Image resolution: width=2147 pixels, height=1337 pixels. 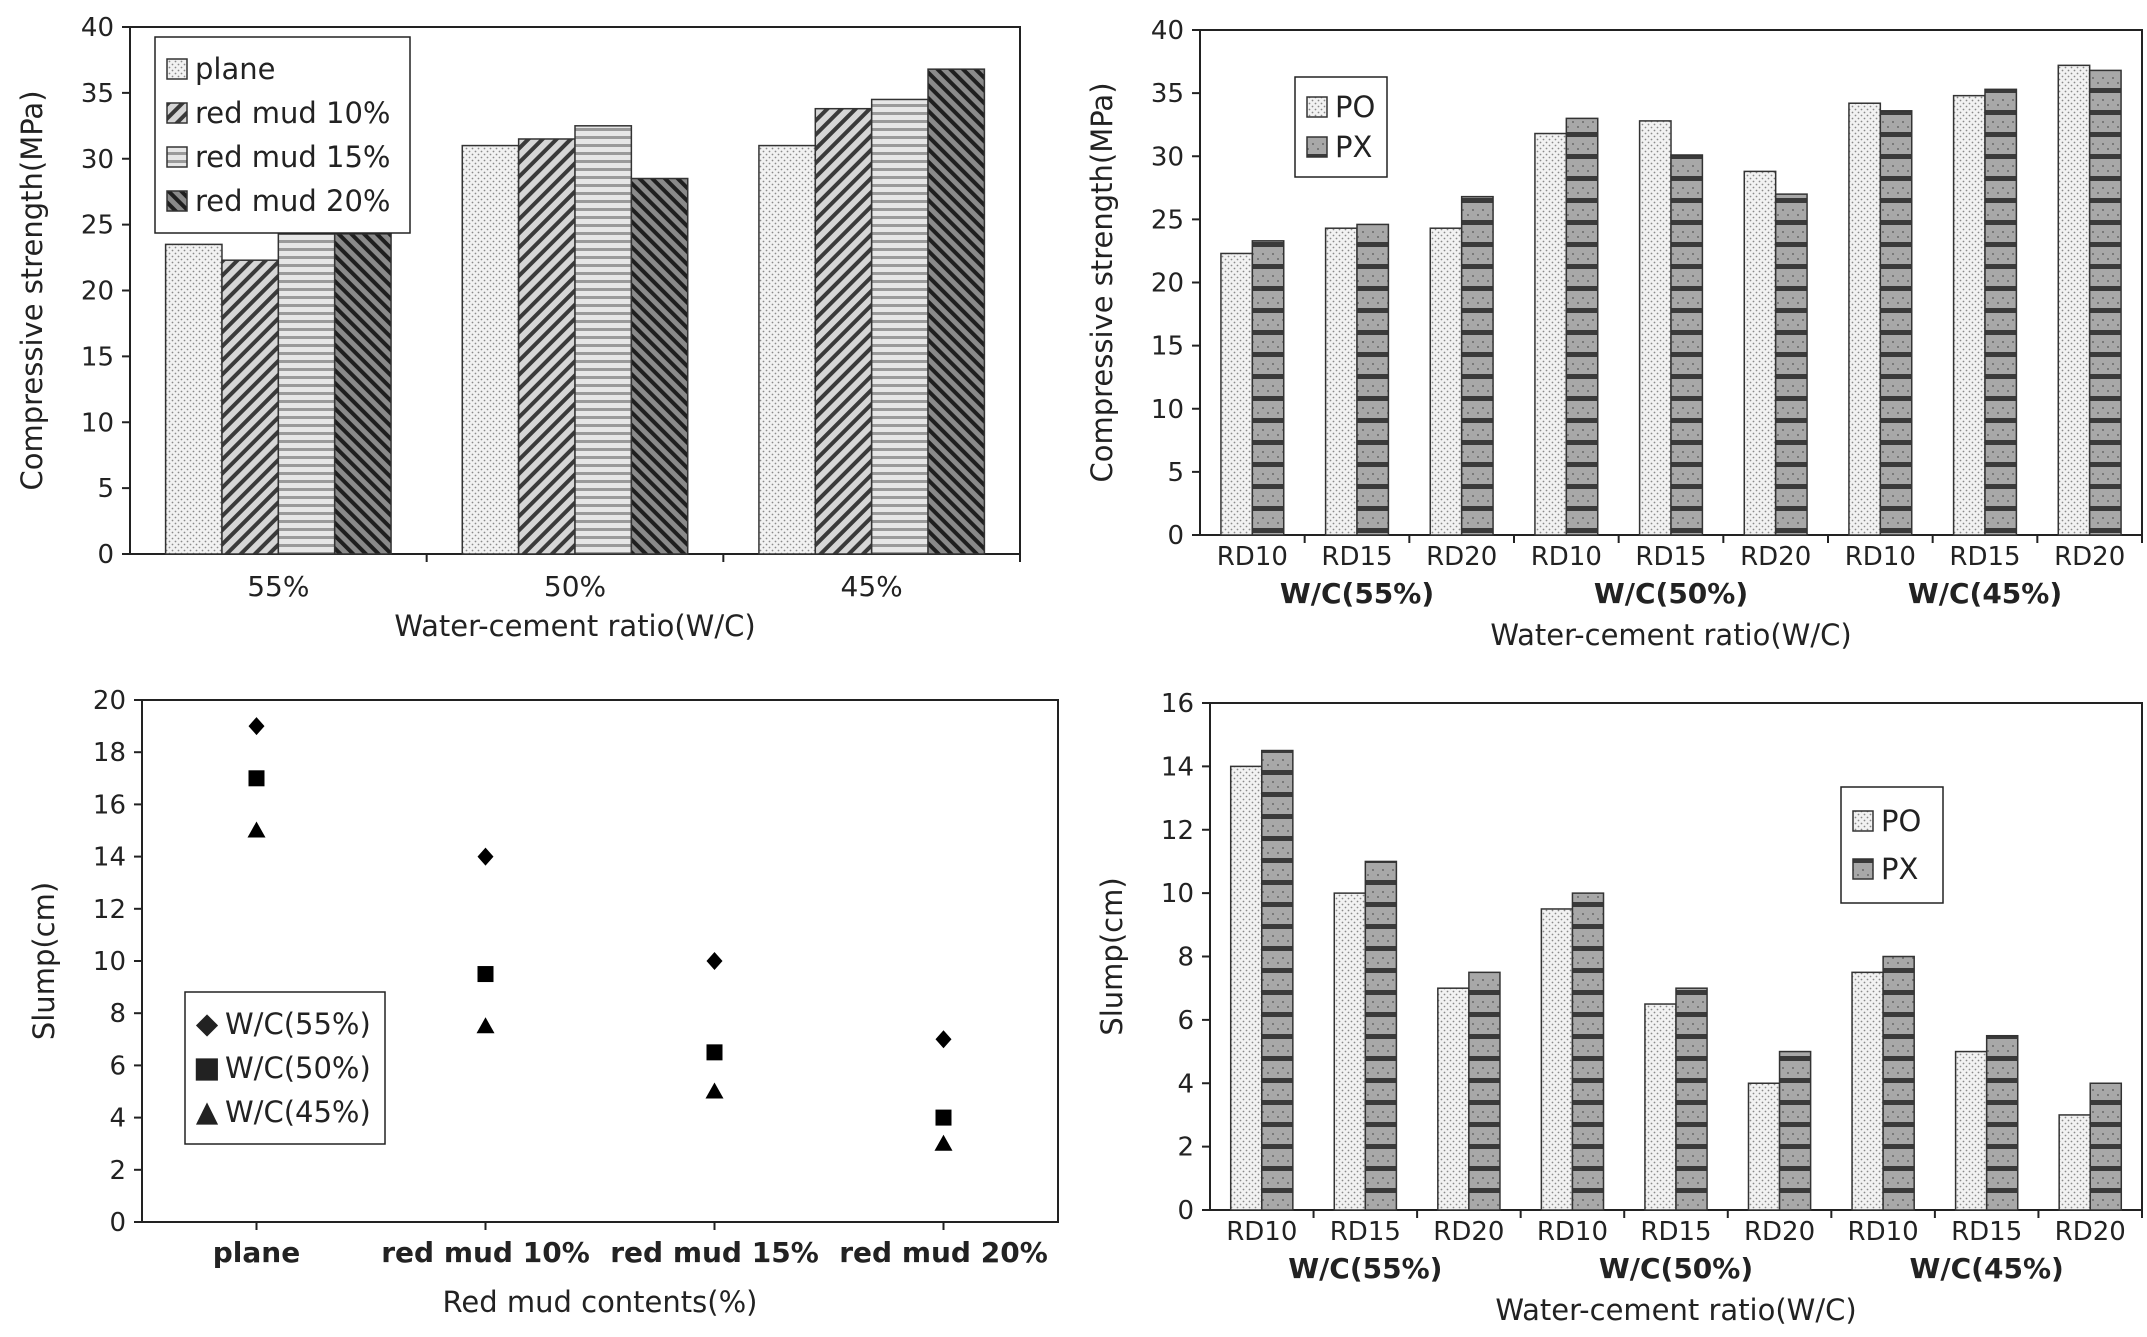 What do you see at coordinates (109, 805) in the screenshot?
I see `y-tick-label: 16` at bounding box center [109, 805].